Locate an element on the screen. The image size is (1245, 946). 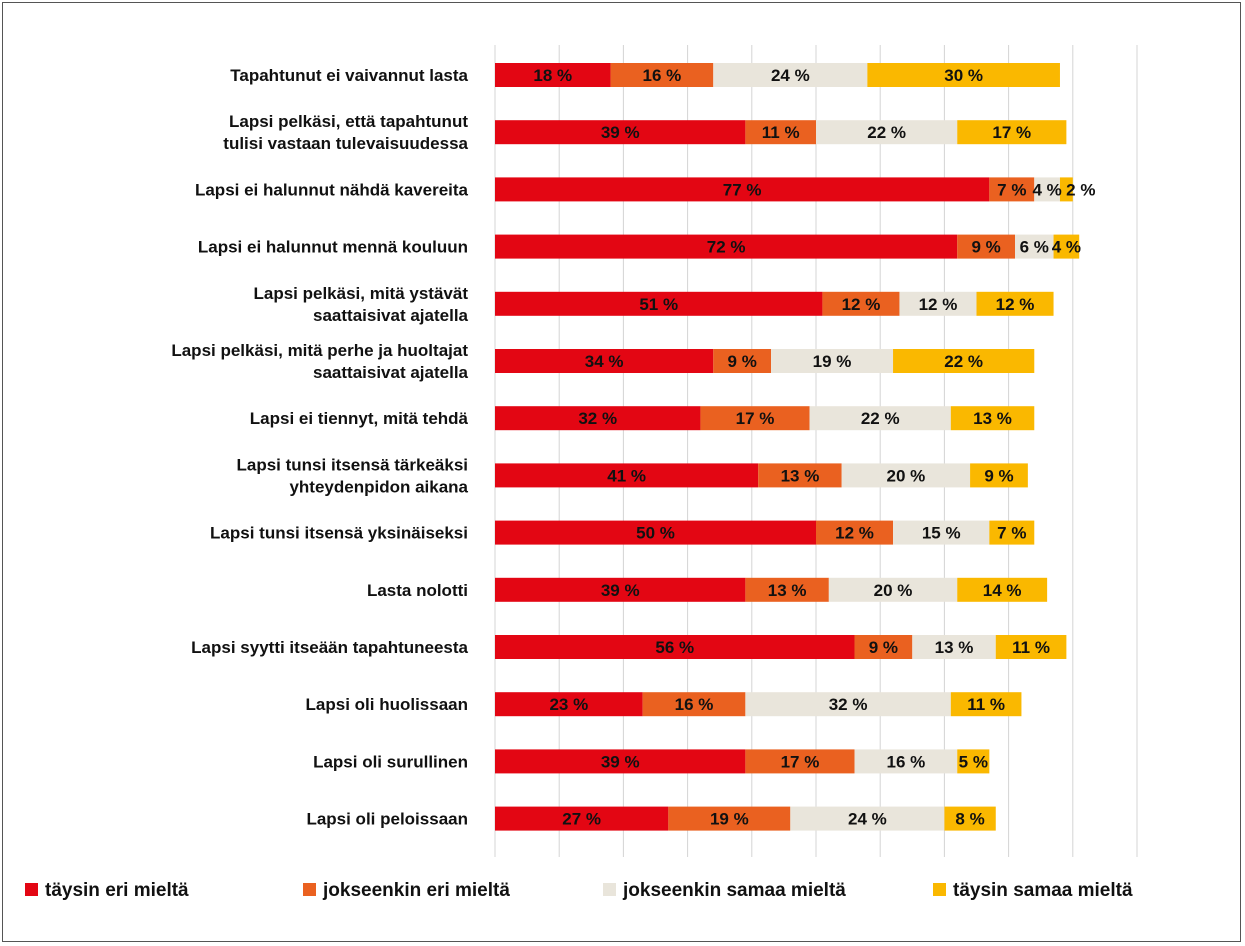
value-label: 30 % is located at coordinates (963, 75).